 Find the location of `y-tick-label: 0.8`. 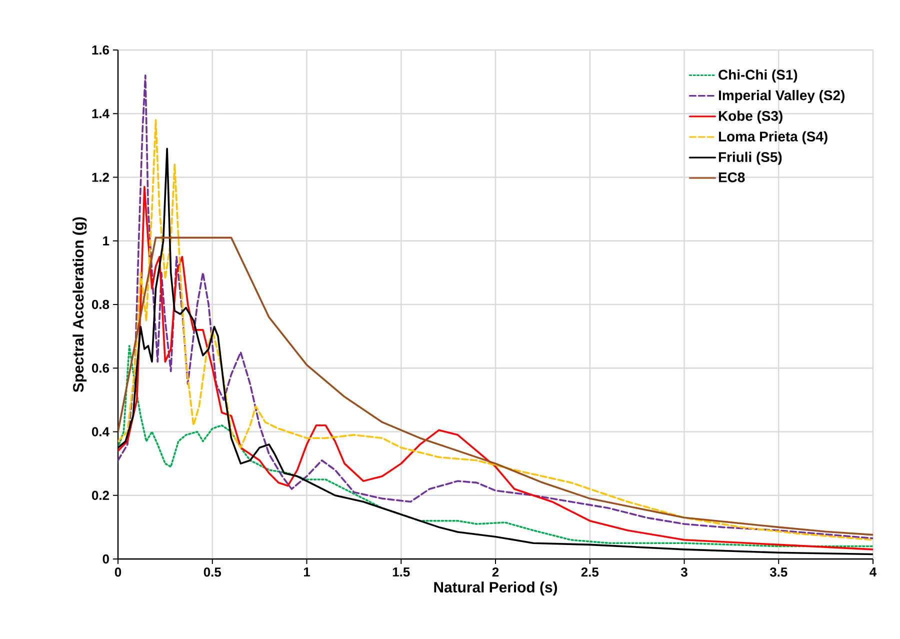

y-tick-label: 0.8 is located at coordinates (101, 305).